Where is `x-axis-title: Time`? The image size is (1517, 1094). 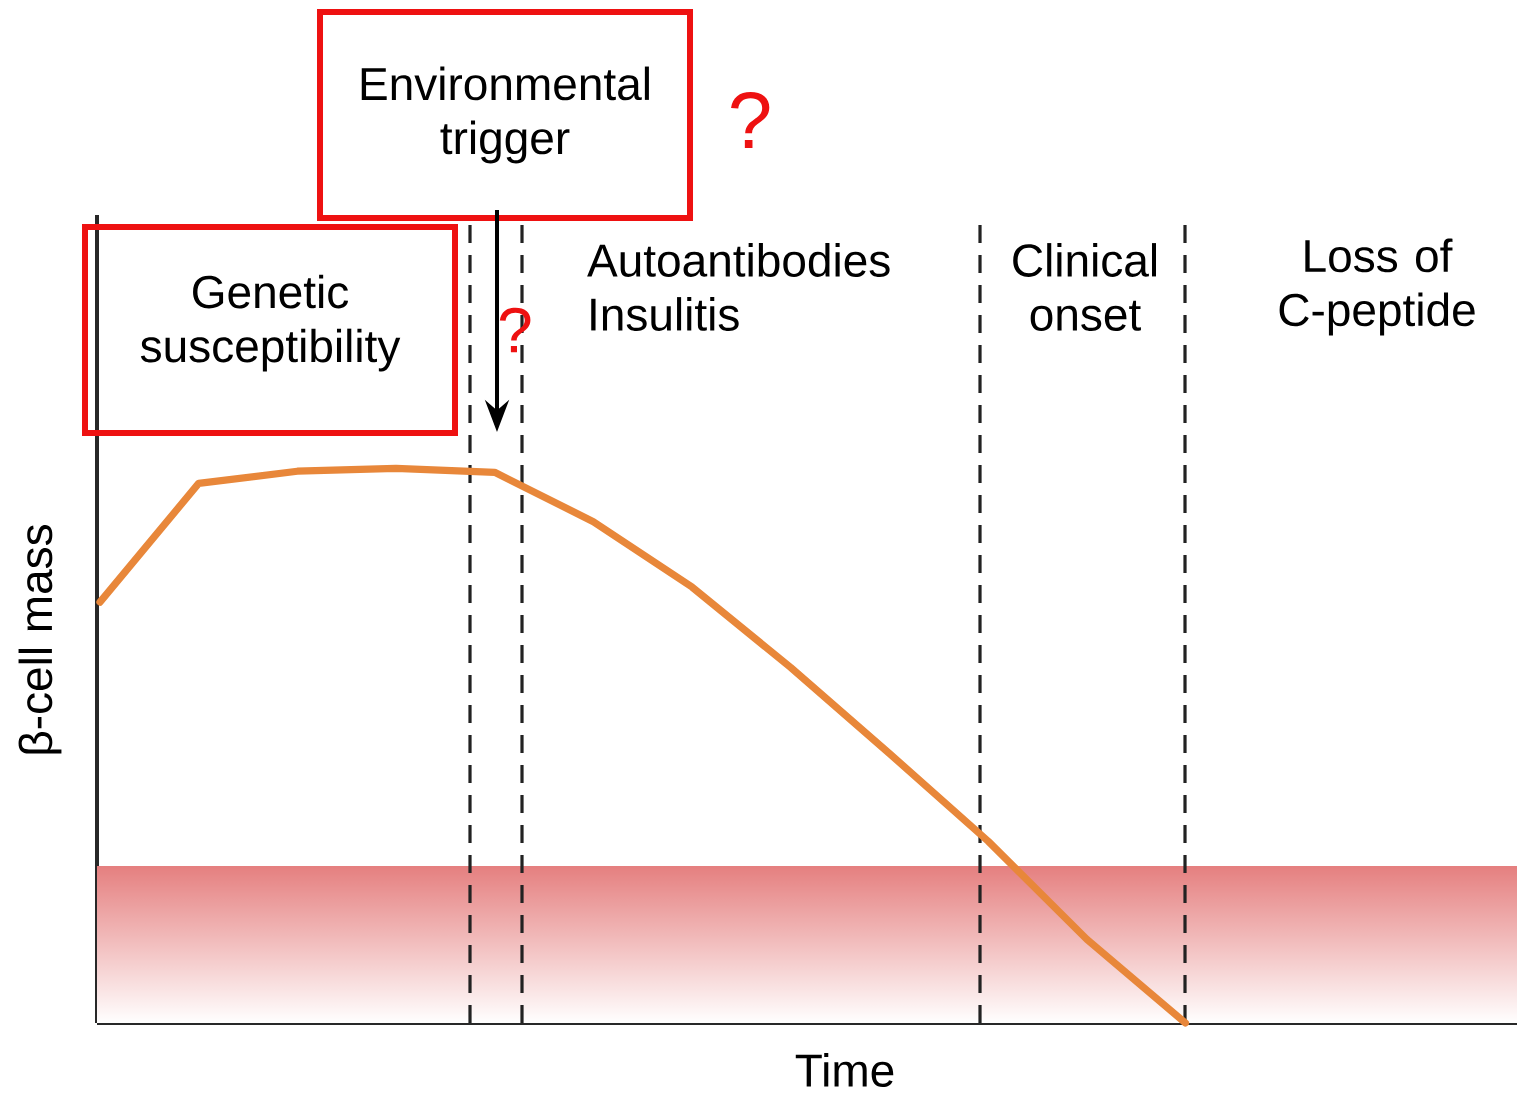 x-axis-title: Time is located at coordinates (844, 1070).